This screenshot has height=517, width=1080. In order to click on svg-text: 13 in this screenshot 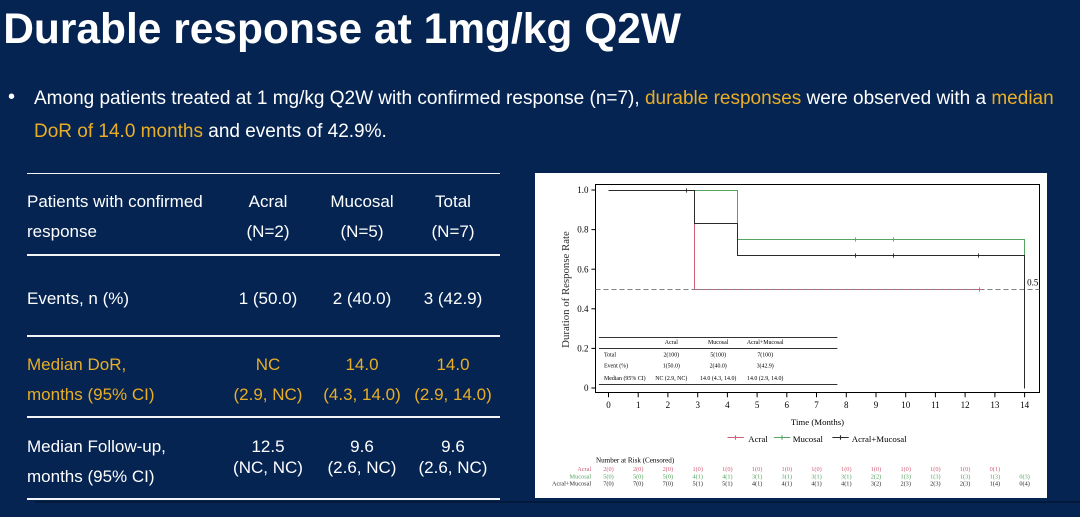, I will do `click(995, 405)`.